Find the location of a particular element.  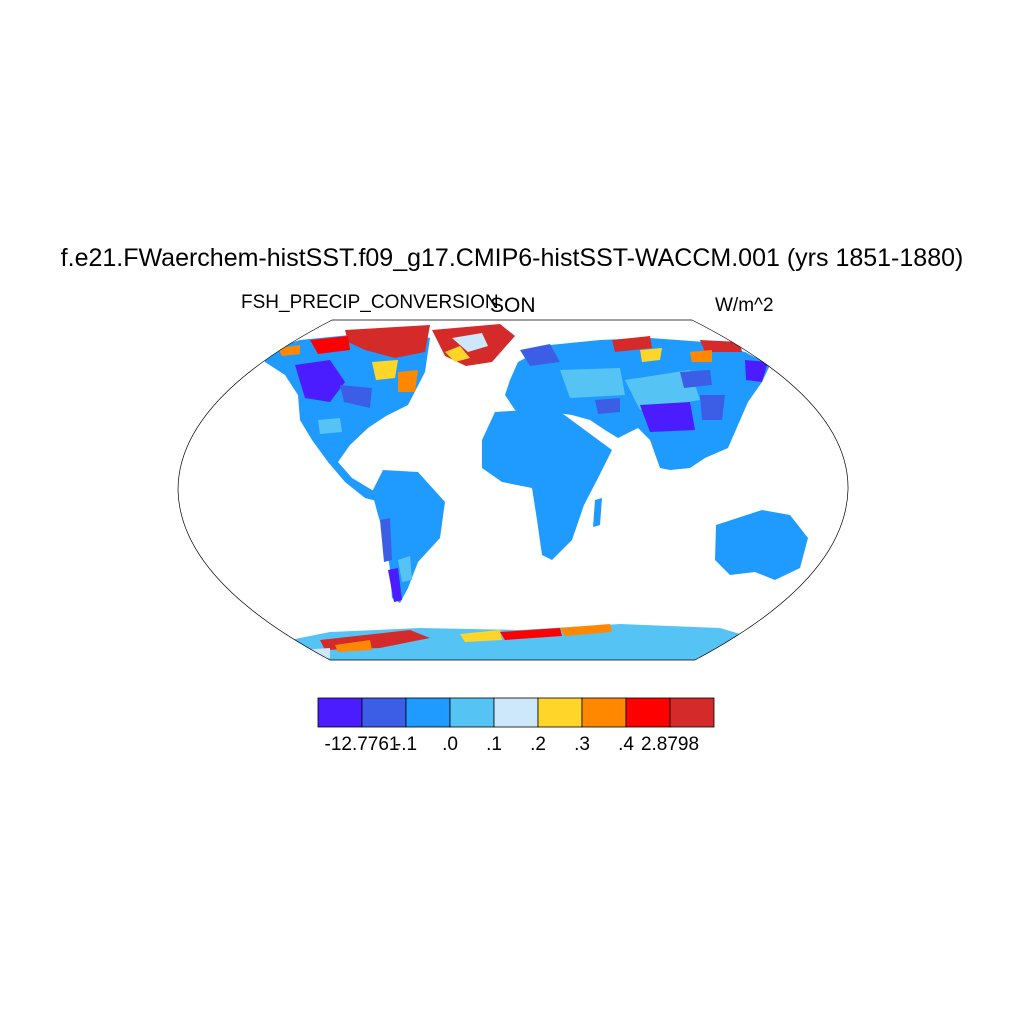

colorbar-label: .3 is located at coordinates (582, 744).